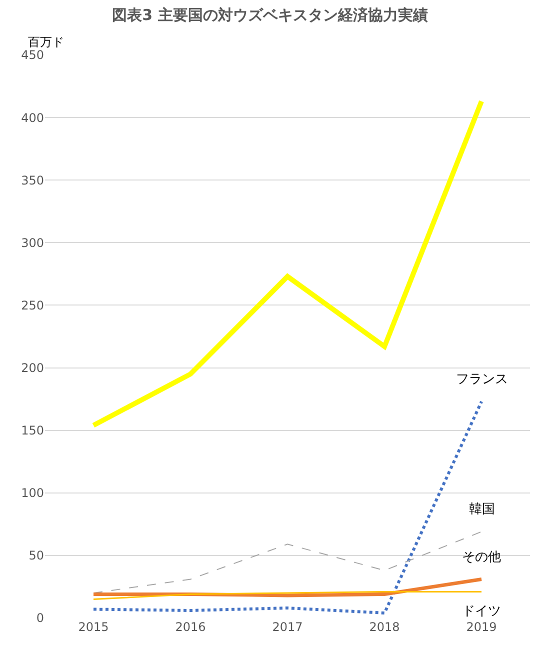 The width and height of the screenshot is (540, 648). I want to click on x-tick-label: 2018, so click(384, 627).